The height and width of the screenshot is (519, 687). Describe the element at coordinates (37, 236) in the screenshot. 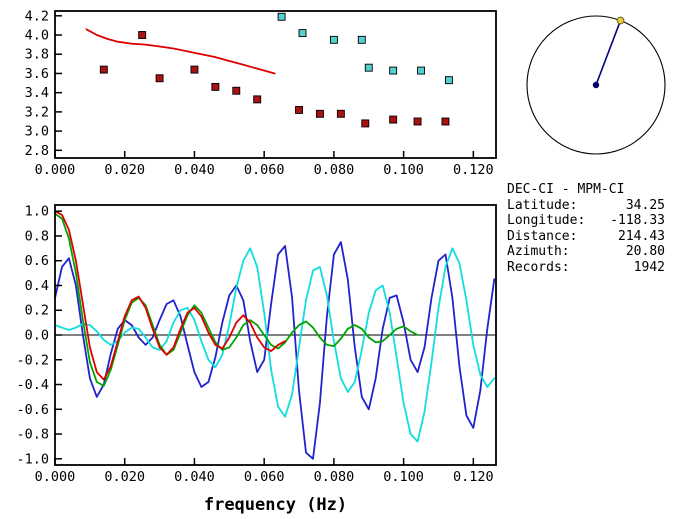

I see `y-tick-label: 0.8` at that location.